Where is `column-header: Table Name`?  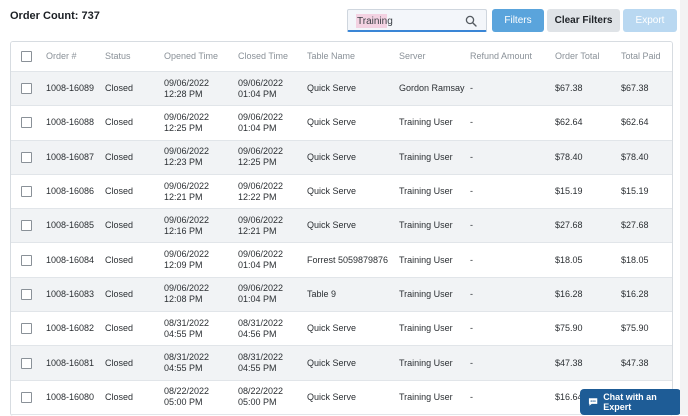
column-header: Table Name is located at coordinates (331, 56).